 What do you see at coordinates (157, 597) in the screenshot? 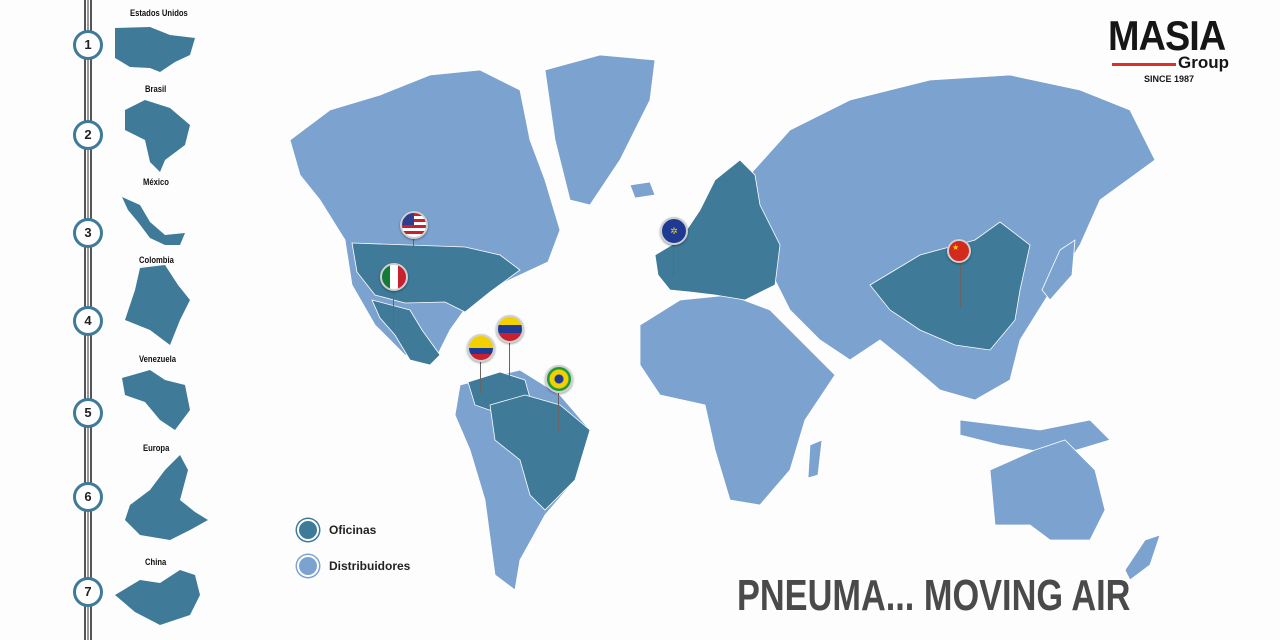
I see `mini-china-shape` at bounding box center [157, 597].